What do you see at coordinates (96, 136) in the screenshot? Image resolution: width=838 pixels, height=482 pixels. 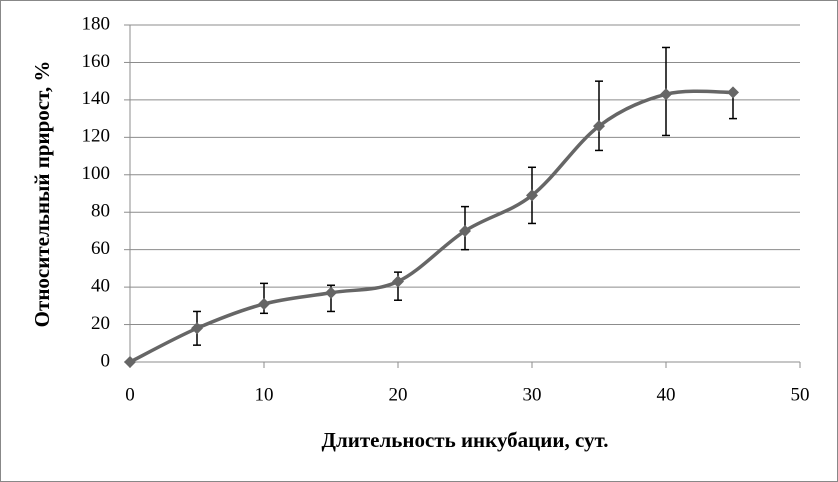 I see `y-tick-label: 120` at bounding box center [96, 136].